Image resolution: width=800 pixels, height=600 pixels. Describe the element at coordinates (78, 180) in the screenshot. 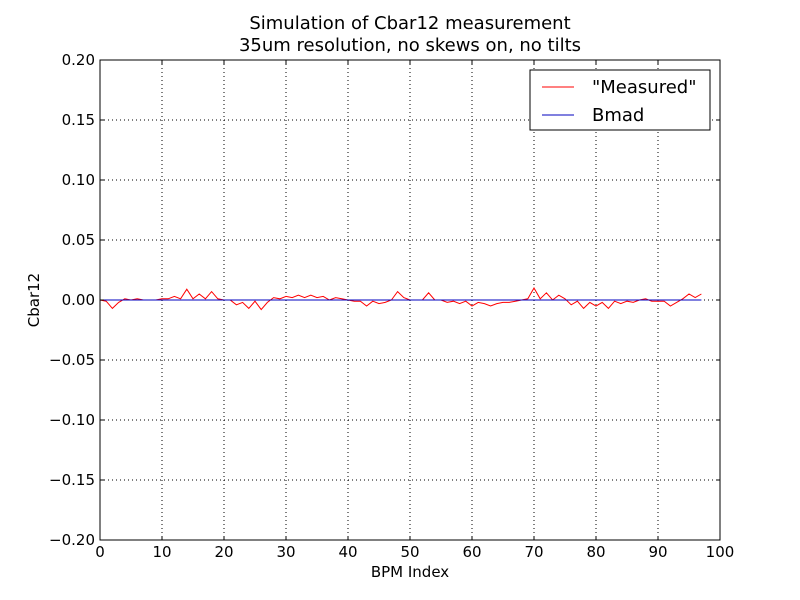

I see `y-tick-label: 0.10` at that location.